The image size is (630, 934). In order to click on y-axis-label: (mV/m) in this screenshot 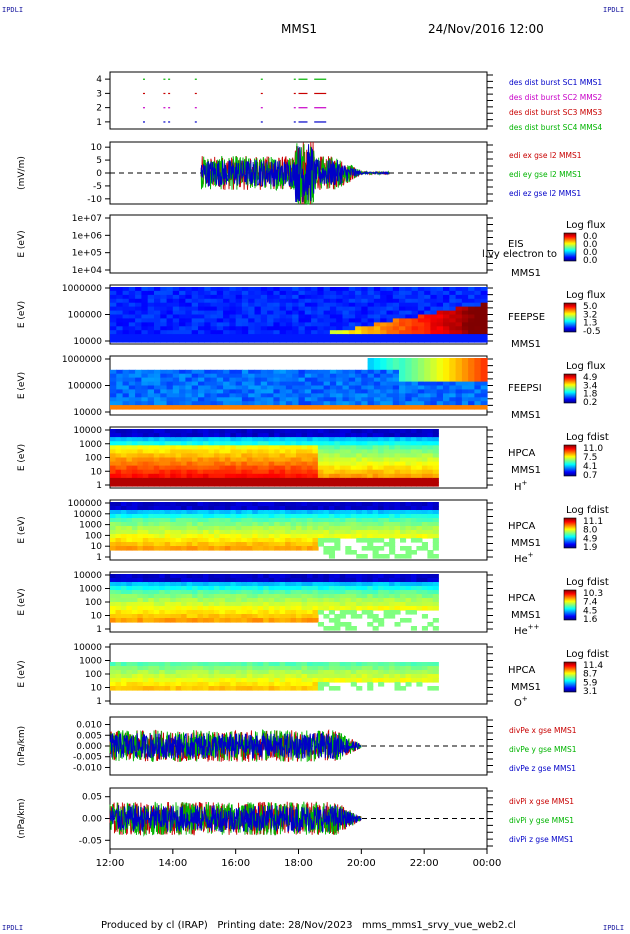, I will do `click(22, 173)`.